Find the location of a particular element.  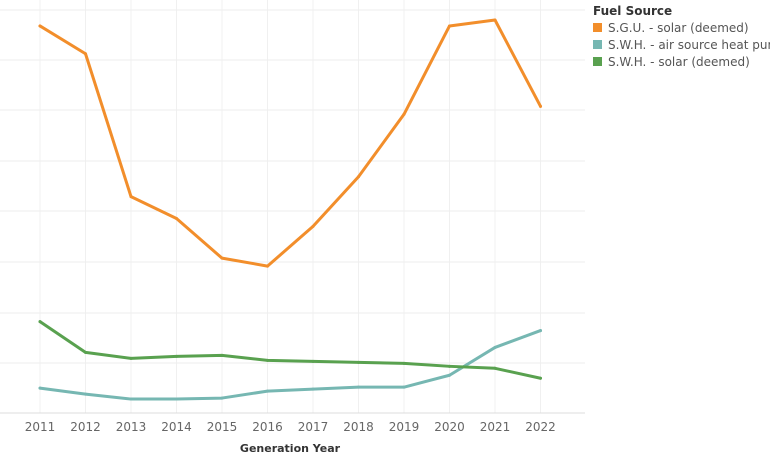

x-tick-label: 2021 is located at coordinates (495, 427).